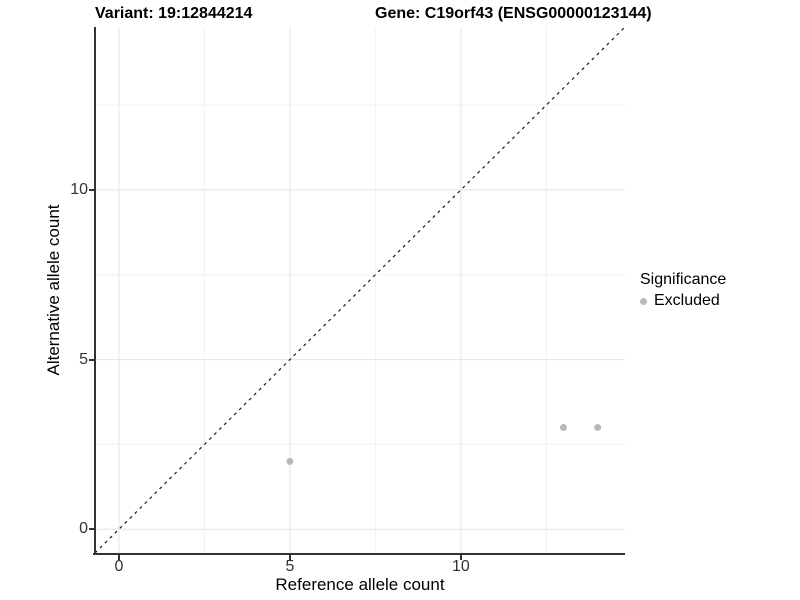 The width and height of the screenshot is (800, 600). I want to click on y-axis-title: Alternative allele count, so click(53, 290).